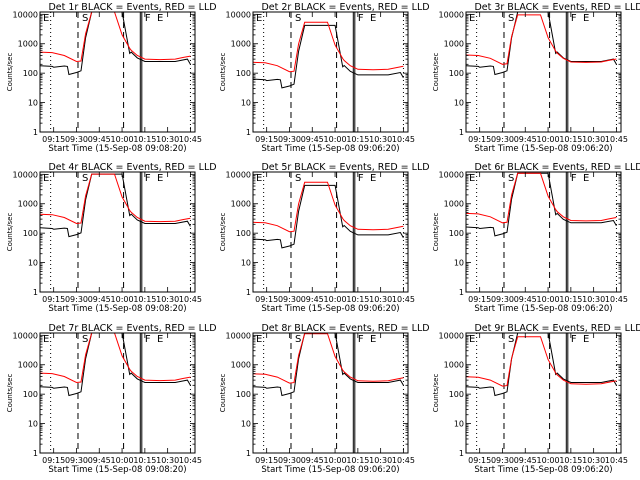  What do you see at coordinates (132, 328) in the screenshot?
I see `panel-title: Det 7r BLACK = Events, RED = LLD` at bounding box center [132, 328].